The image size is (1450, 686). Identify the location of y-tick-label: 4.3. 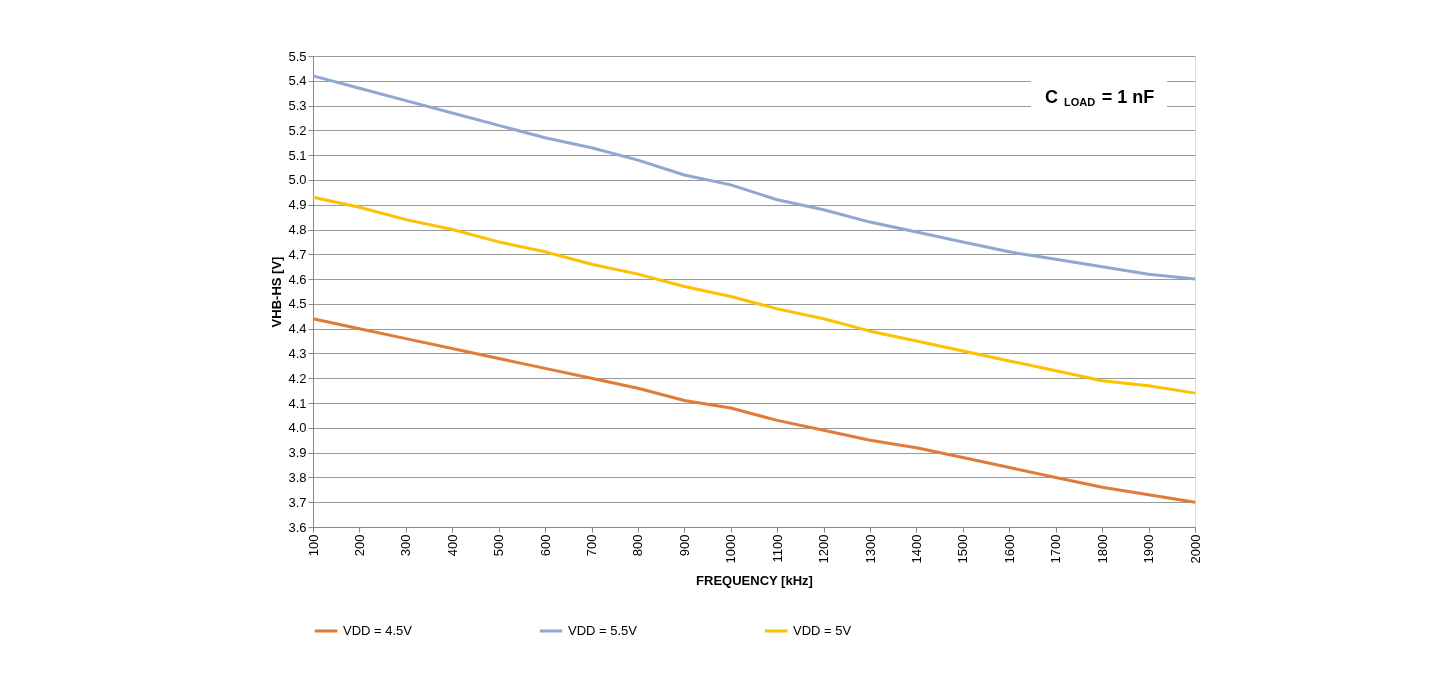
(297, 353).